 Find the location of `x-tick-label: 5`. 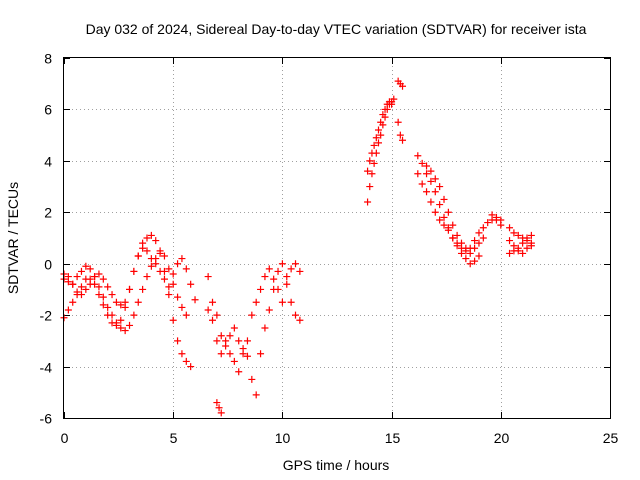

x-tick-label: 5 is located at coordinates (174, 438).